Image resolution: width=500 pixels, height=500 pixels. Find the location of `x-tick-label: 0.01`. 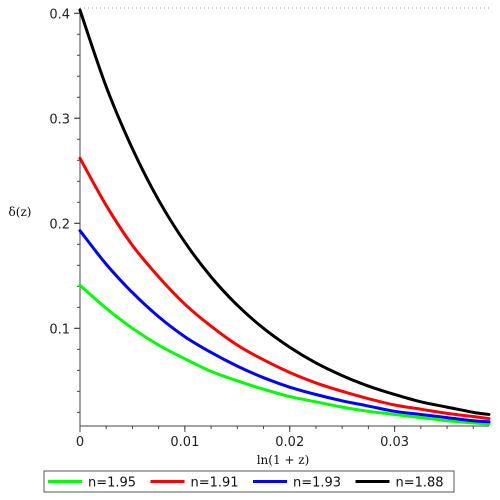

x-tick-label: 0.01 is located at coordinates (184, 442).